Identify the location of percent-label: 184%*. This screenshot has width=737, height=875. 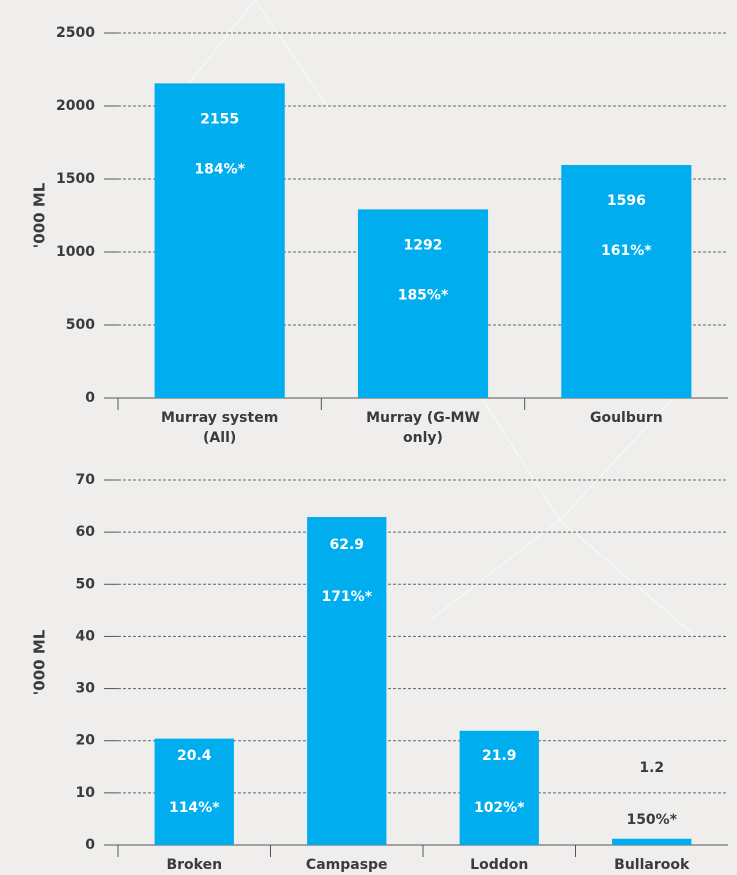
(219, 169).